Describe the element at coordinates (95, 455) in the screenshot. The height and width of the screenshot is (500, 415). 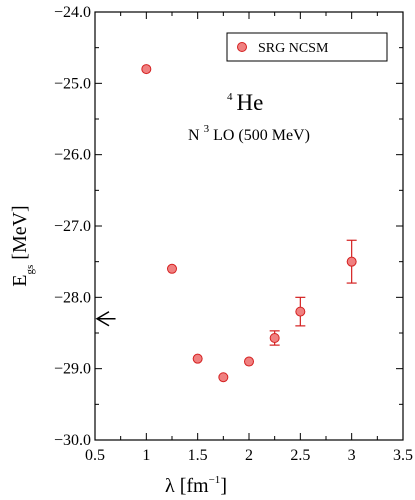
I see `x-tick-label: 0.5` at that location.